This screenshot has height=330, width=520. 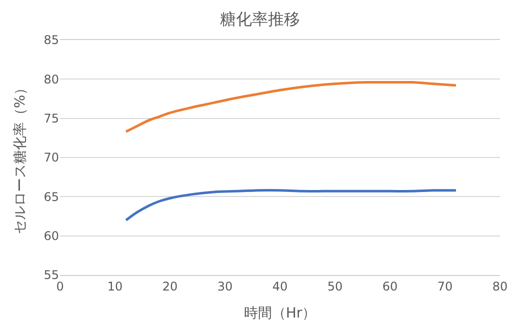 What do you see at coordinates (51, 236) in the screenshot?
I see `y-tick-label: 60` at bounding box center [51, 236].